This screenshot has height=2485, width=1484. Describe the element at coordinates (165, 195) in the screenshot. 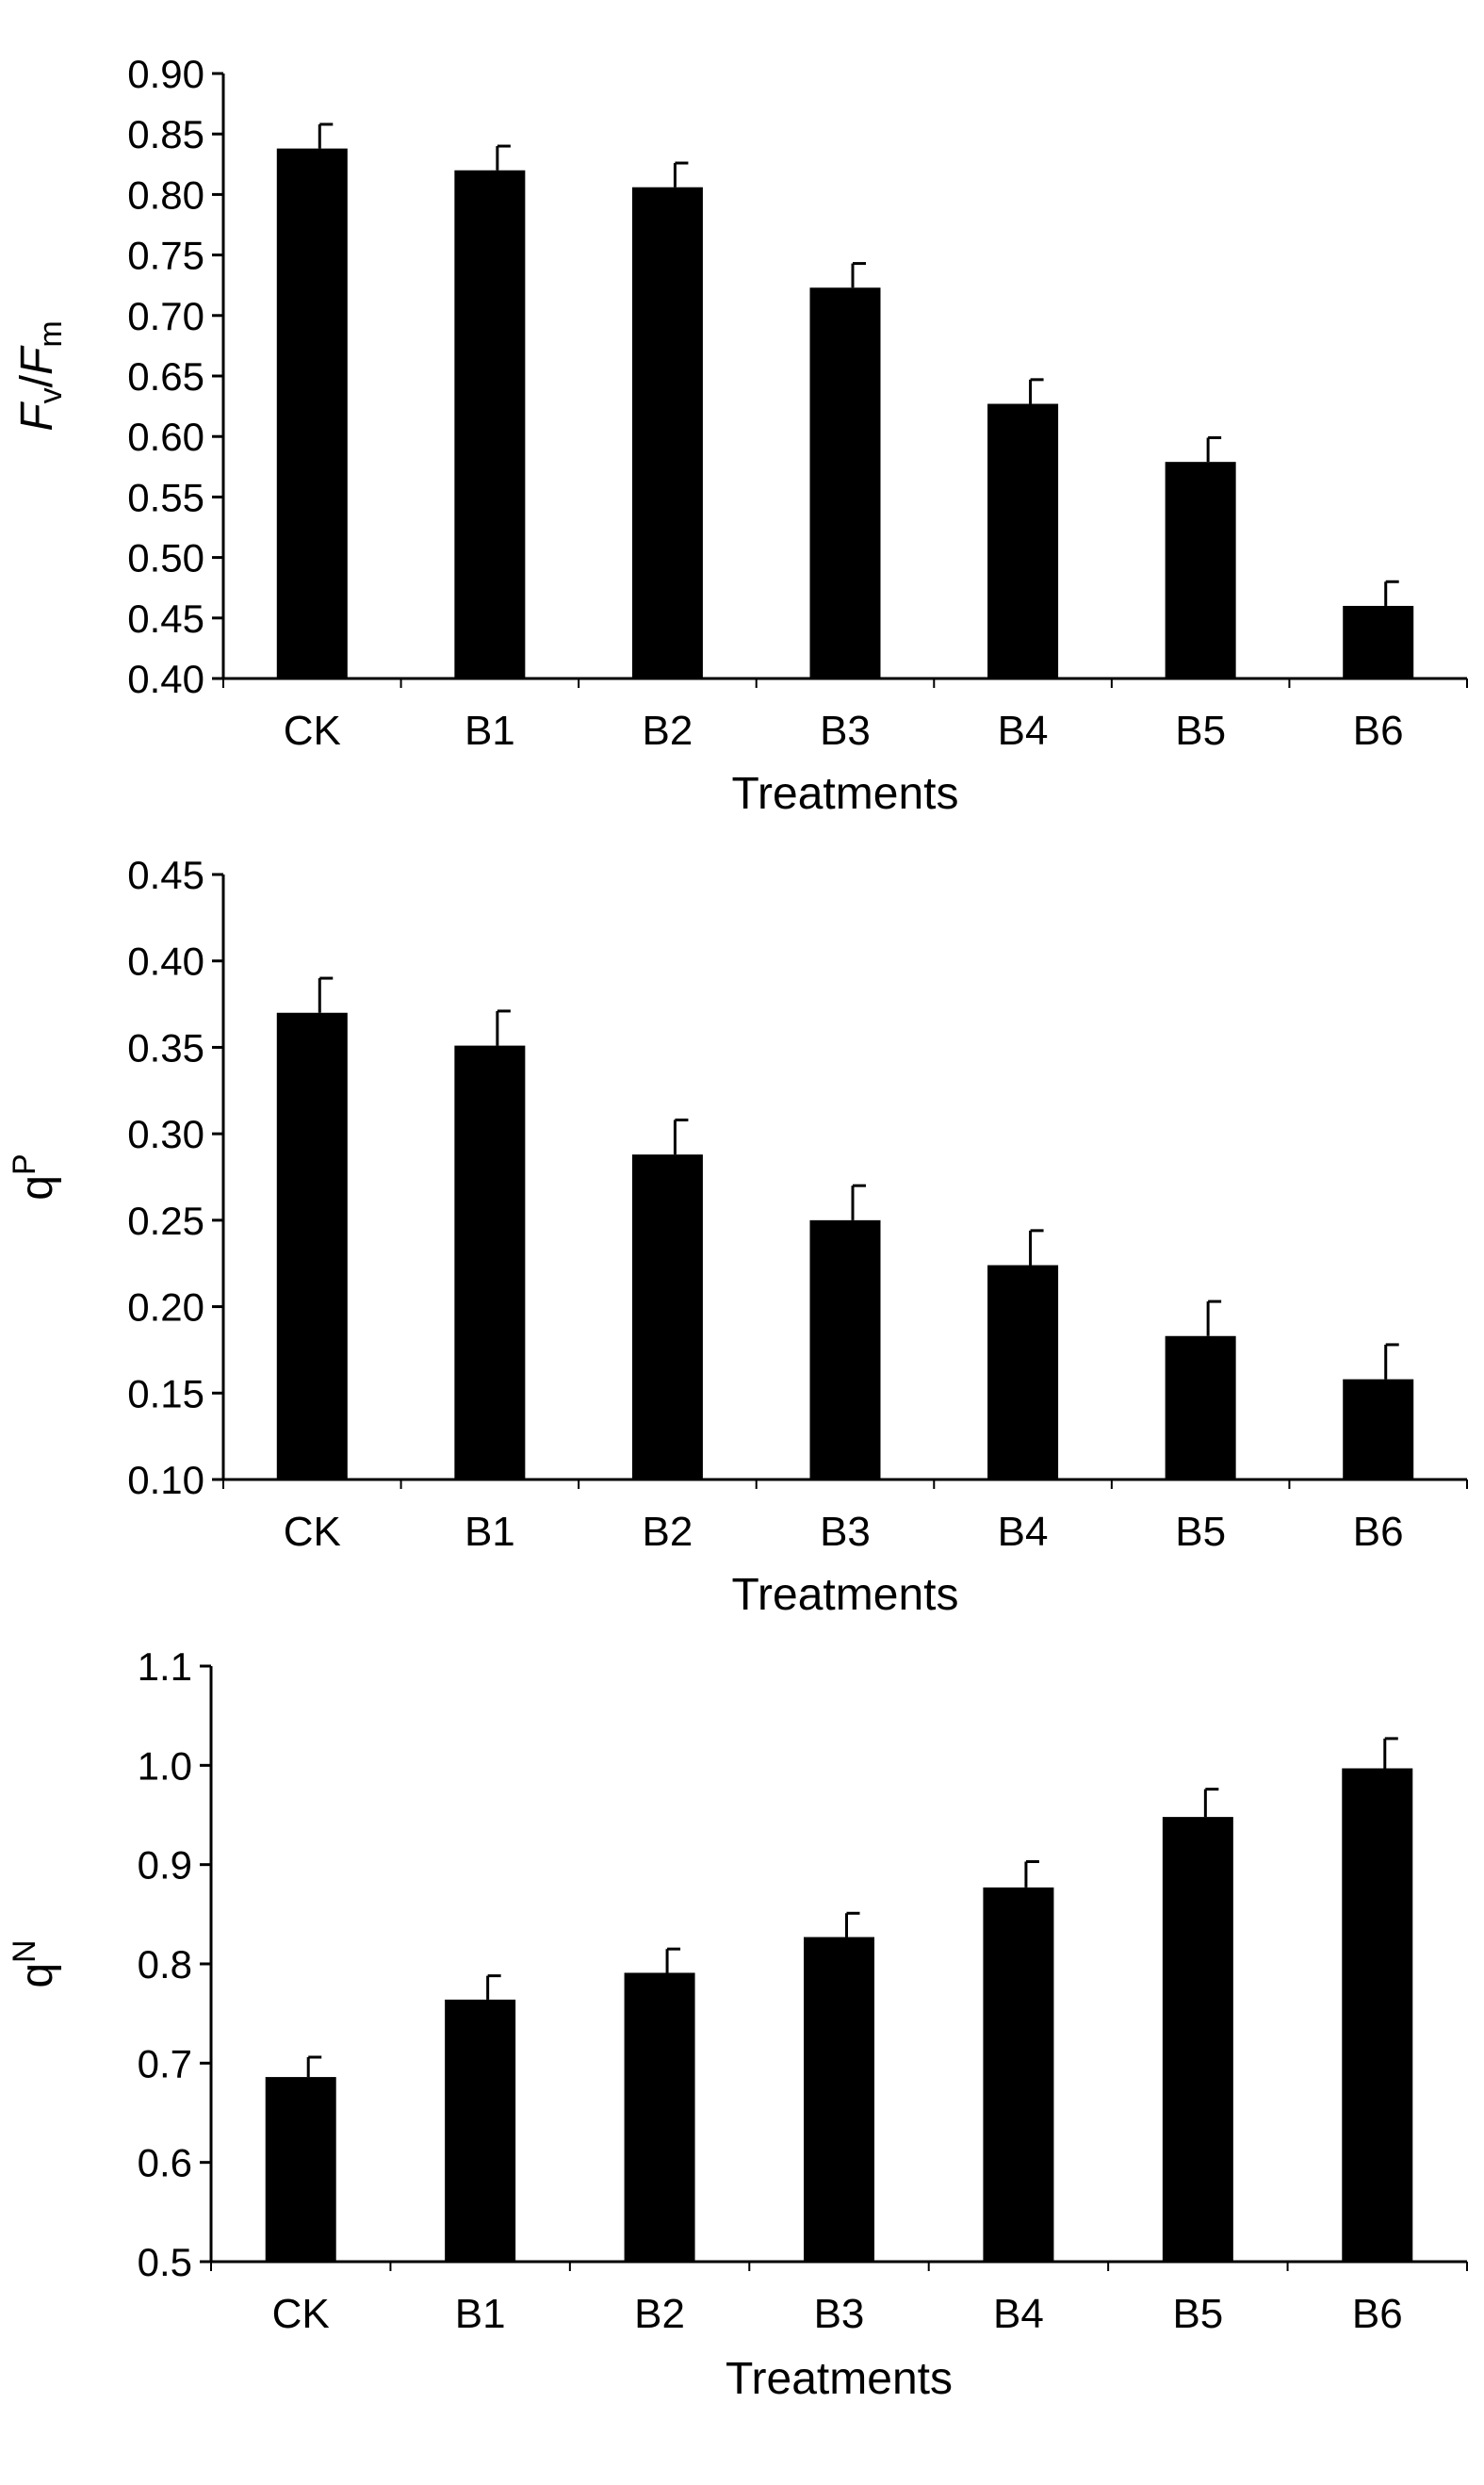

I see `y-tick-label: 0.80` at that location.